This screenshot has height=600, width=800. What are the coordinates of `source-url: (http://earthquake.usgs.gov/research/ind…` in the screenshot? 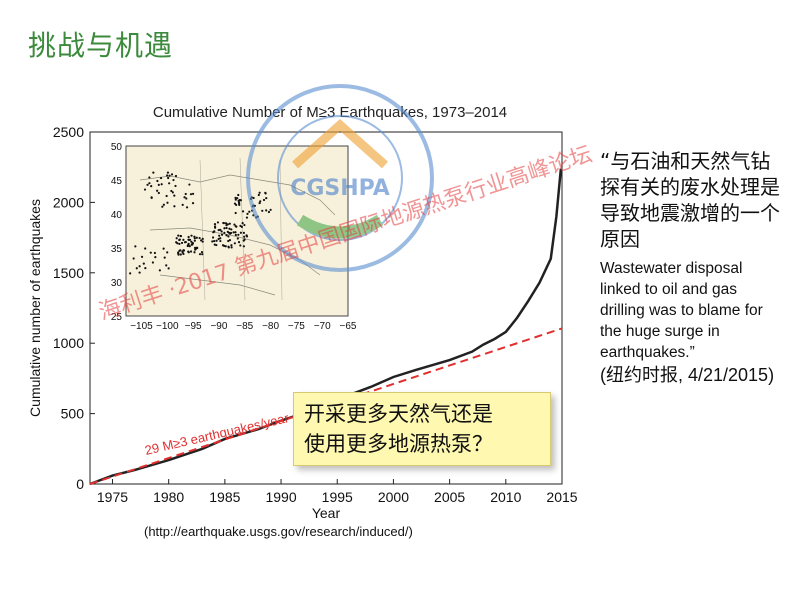 It's located at (278, 531).